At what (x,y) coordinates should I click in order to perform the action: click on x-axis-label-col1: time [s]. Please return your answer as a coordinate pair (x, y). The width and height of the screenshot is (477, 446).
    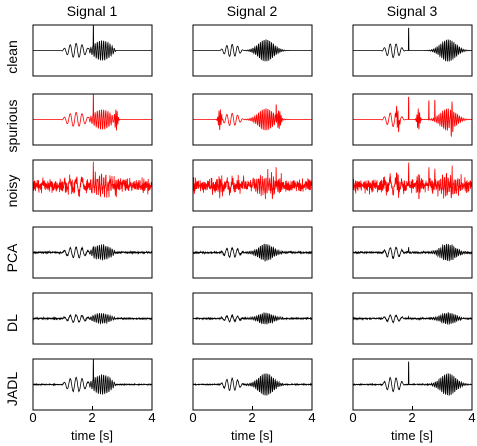
    Looking at the image, I should click on (92, 435).